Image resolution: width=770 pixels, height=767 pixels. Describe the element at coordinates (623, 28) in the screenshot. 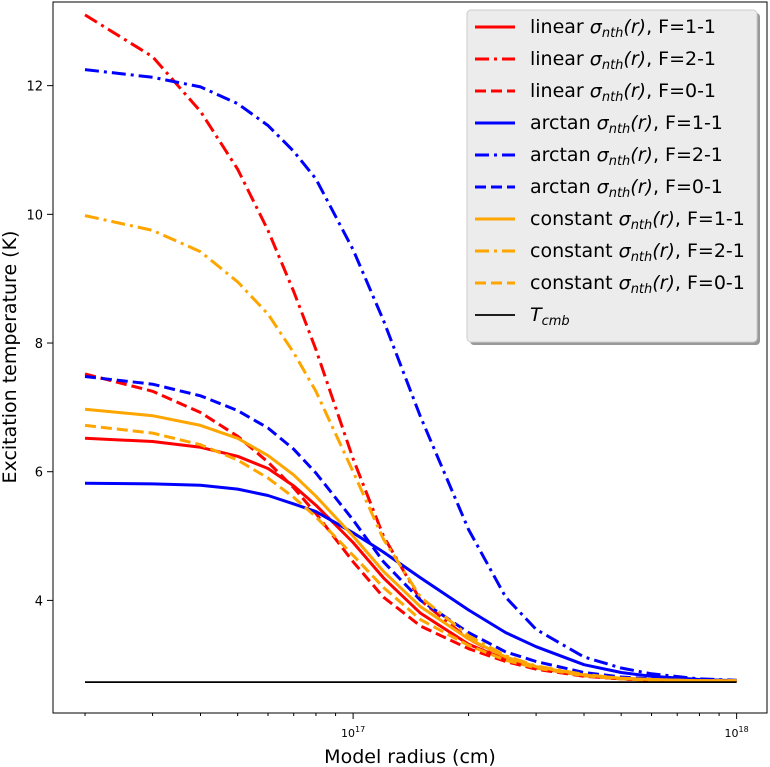

I see `legend-label-0: linear σnth(r), F=1-1` at that location.